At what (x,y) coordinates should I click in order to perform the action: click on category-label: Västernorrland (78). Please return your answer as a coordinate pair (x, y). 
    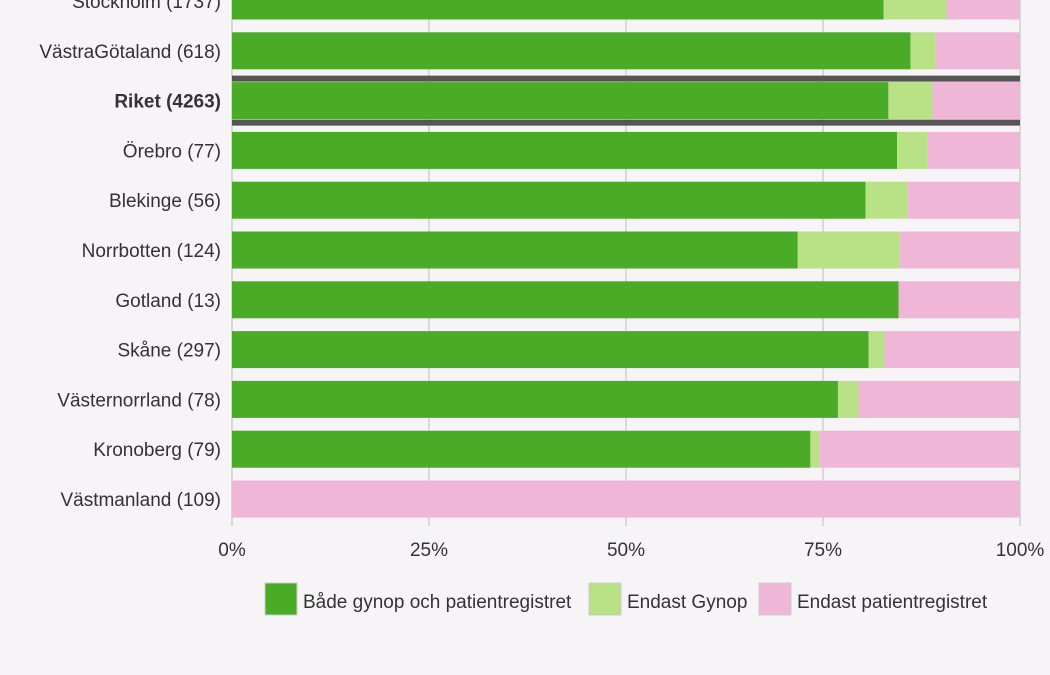
    Looking at the image, I should click on (139, 400).